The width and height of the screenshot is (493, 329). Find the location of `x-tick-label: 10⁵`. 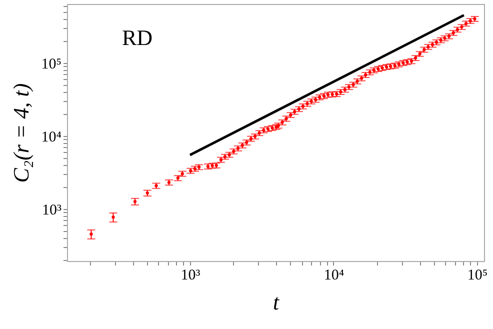

x-tick-label: 10⁵ is located at coordinates (477, 276).